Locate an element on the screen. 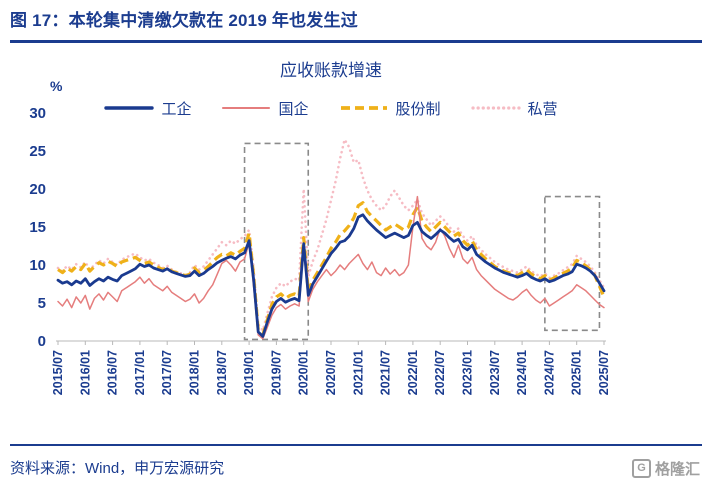 This screenshot has height=486, width=712. x-tick-label: 2023/07 is located at coordinates (495, 372).